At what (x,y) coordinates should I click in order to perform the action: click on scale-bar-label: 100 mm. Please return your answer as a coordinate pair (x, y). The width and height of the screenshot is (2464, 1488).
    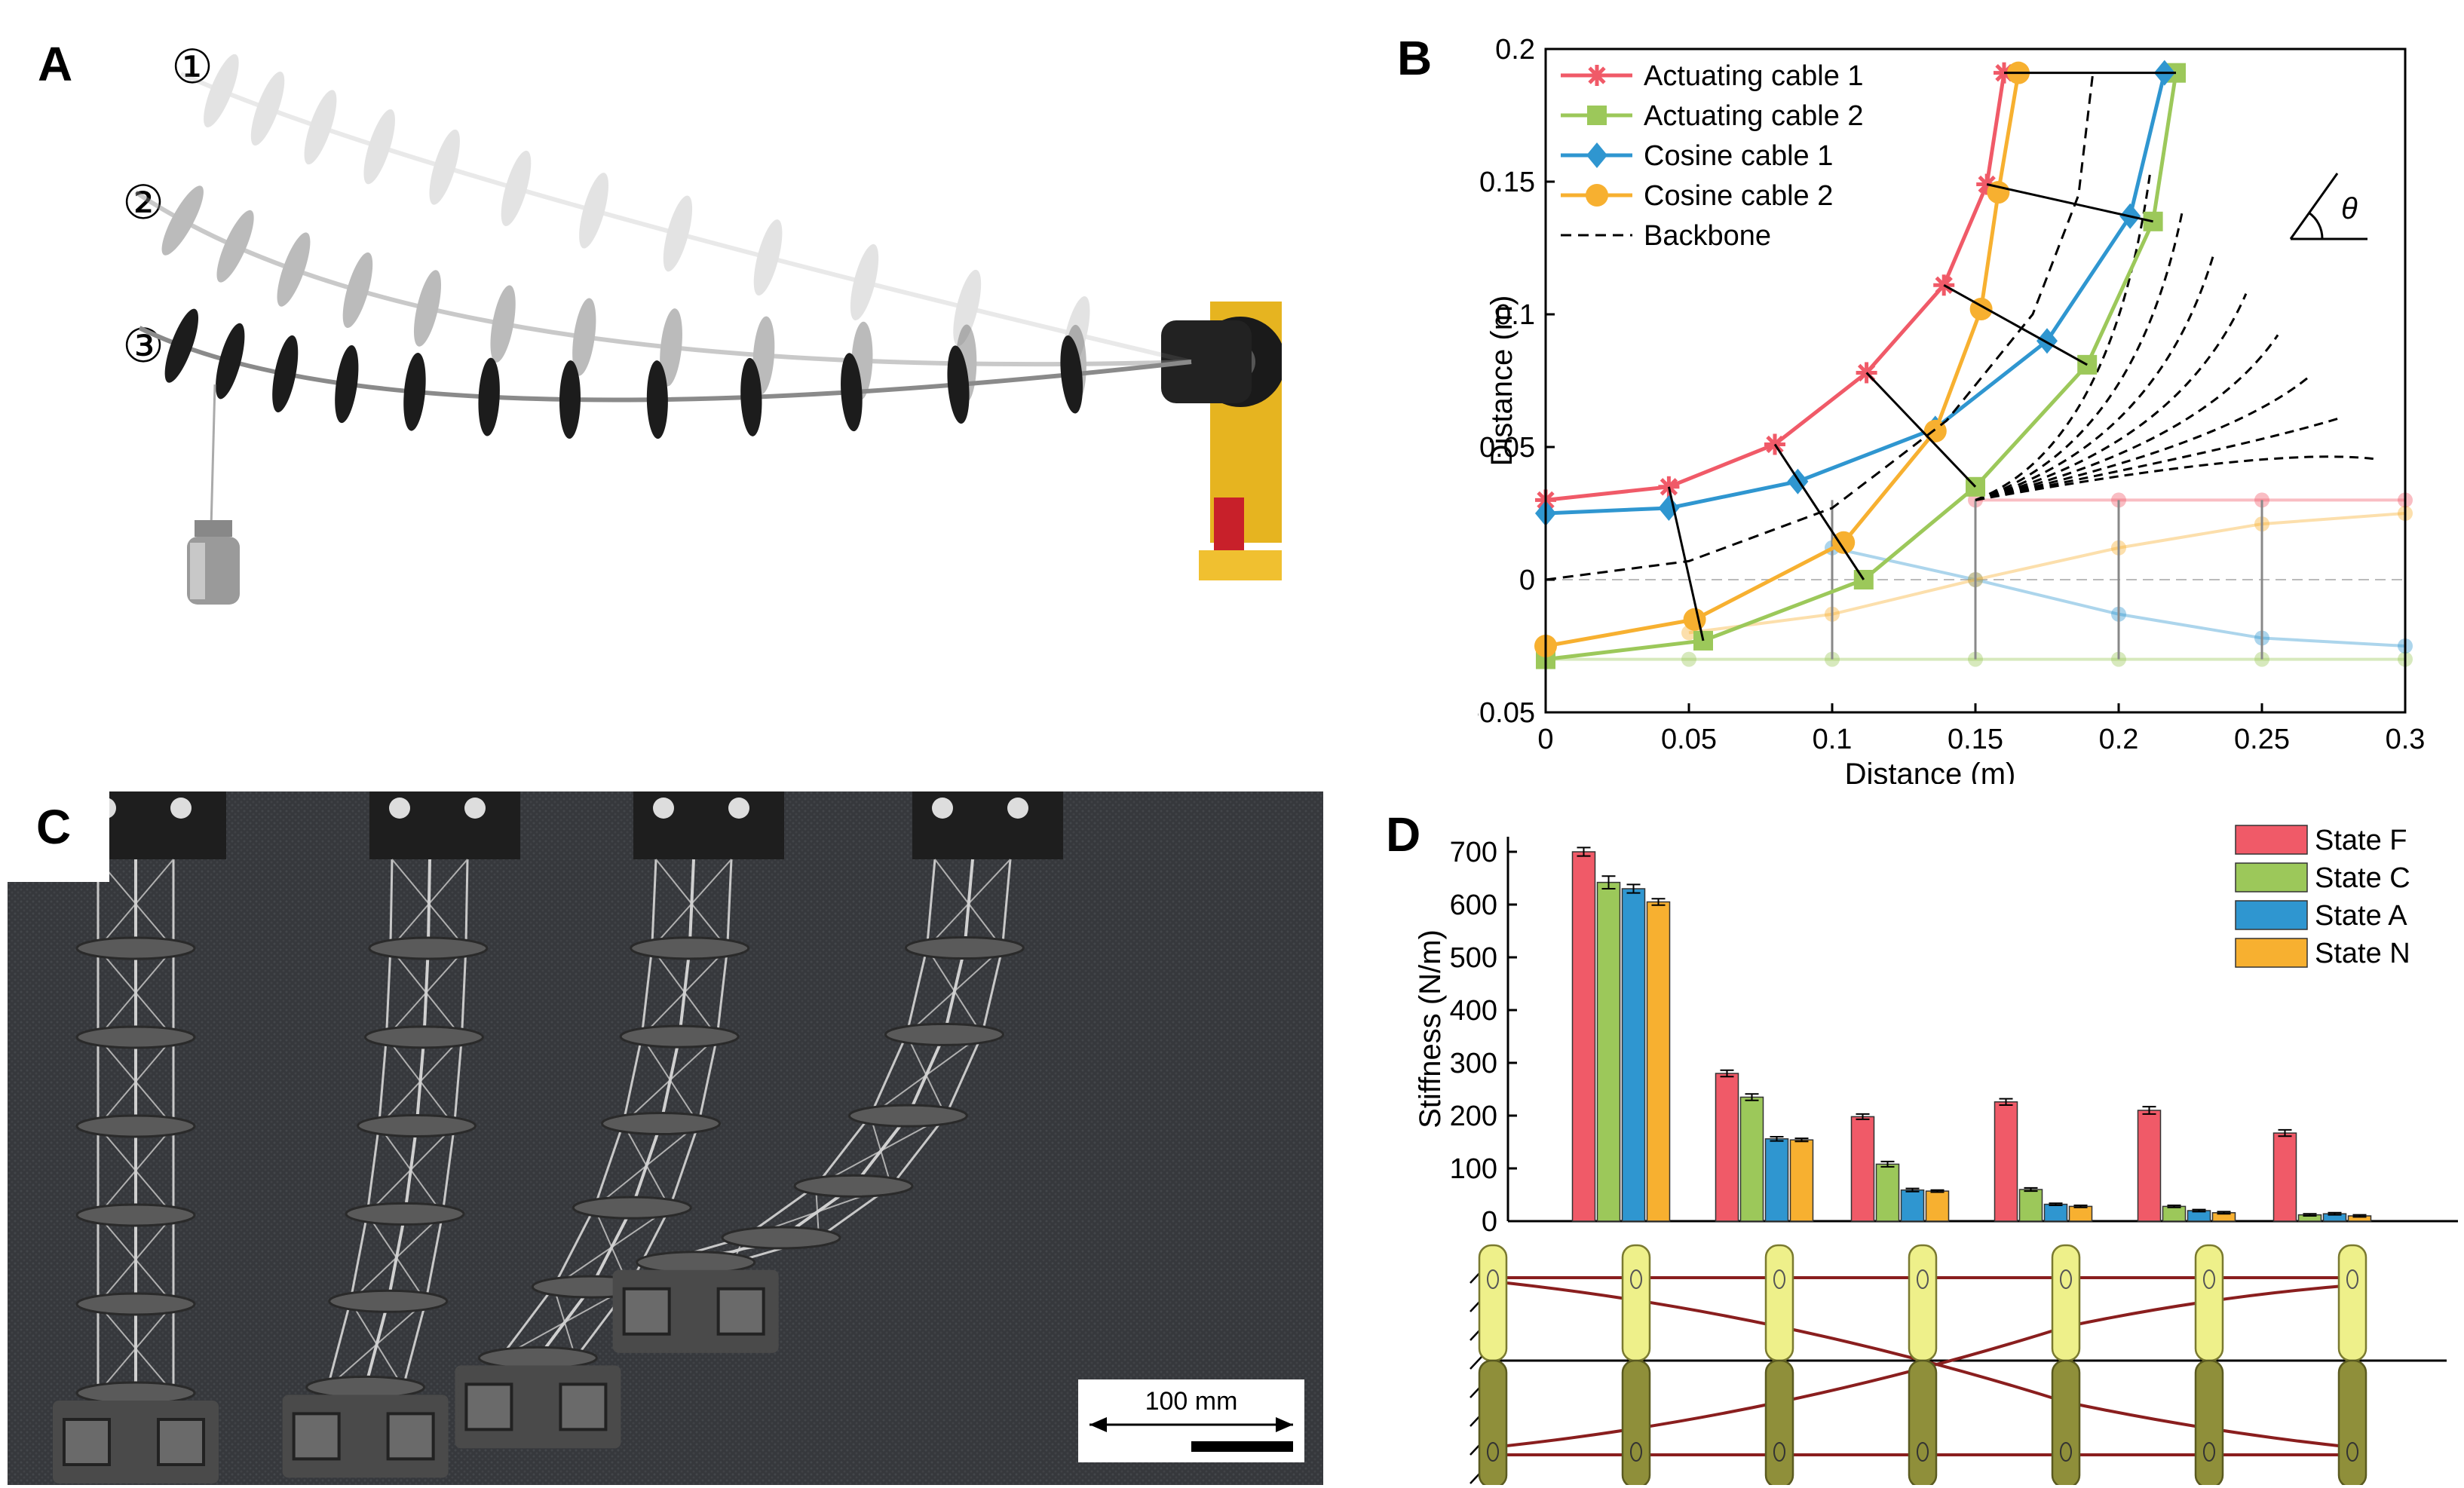
    Looking at the image, I should click on (1191, 1401).